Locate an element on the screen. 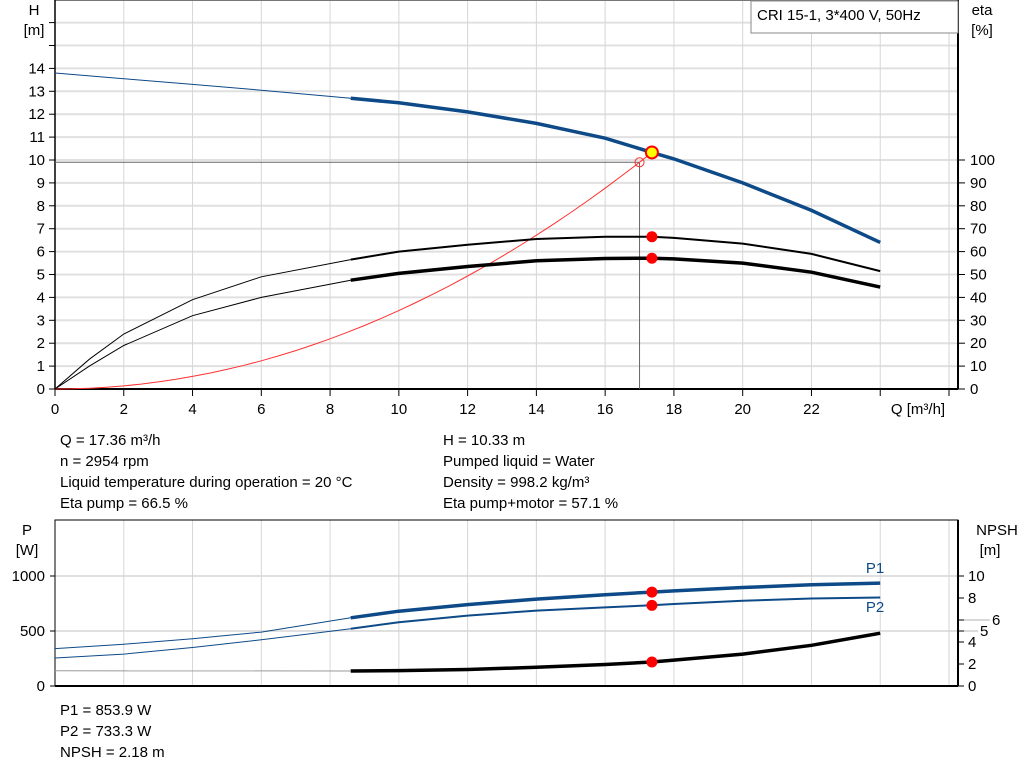 Image resolution: width=1024 pixels, height=781 pixels. info-p2: P2 = 733.3 W is located at coordinates (106, 731).